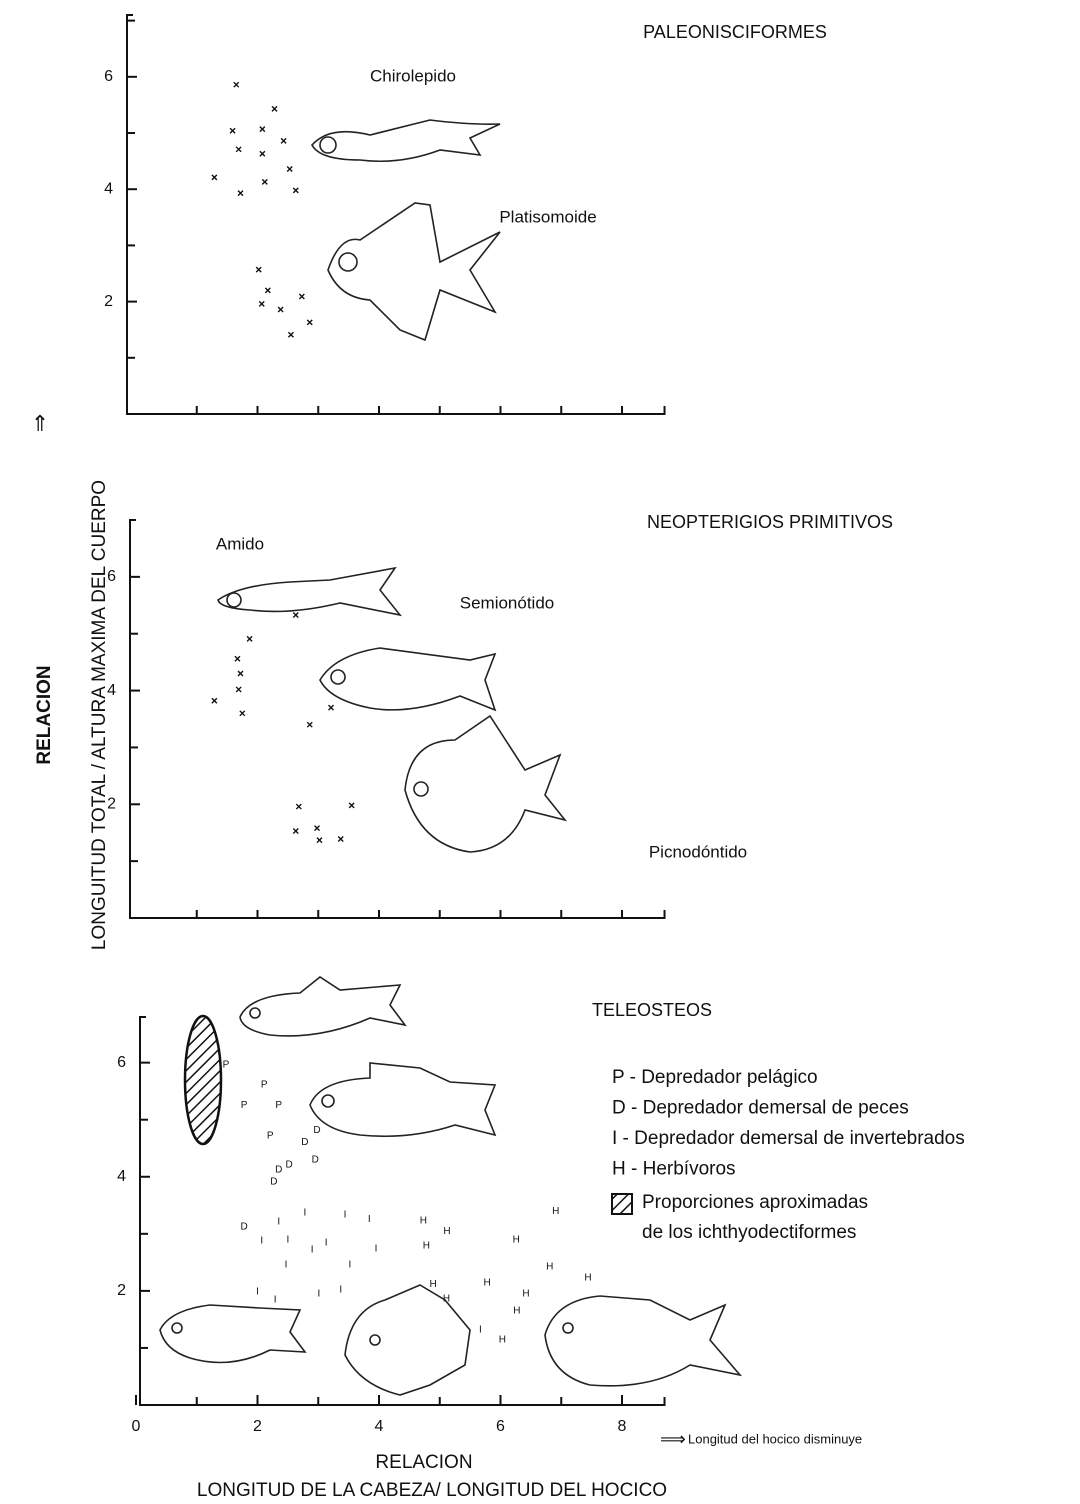  Describe the element at coordinates (674, 1169) in the screenshot. I see `legend-entry: H - Herbívoros` at that location.